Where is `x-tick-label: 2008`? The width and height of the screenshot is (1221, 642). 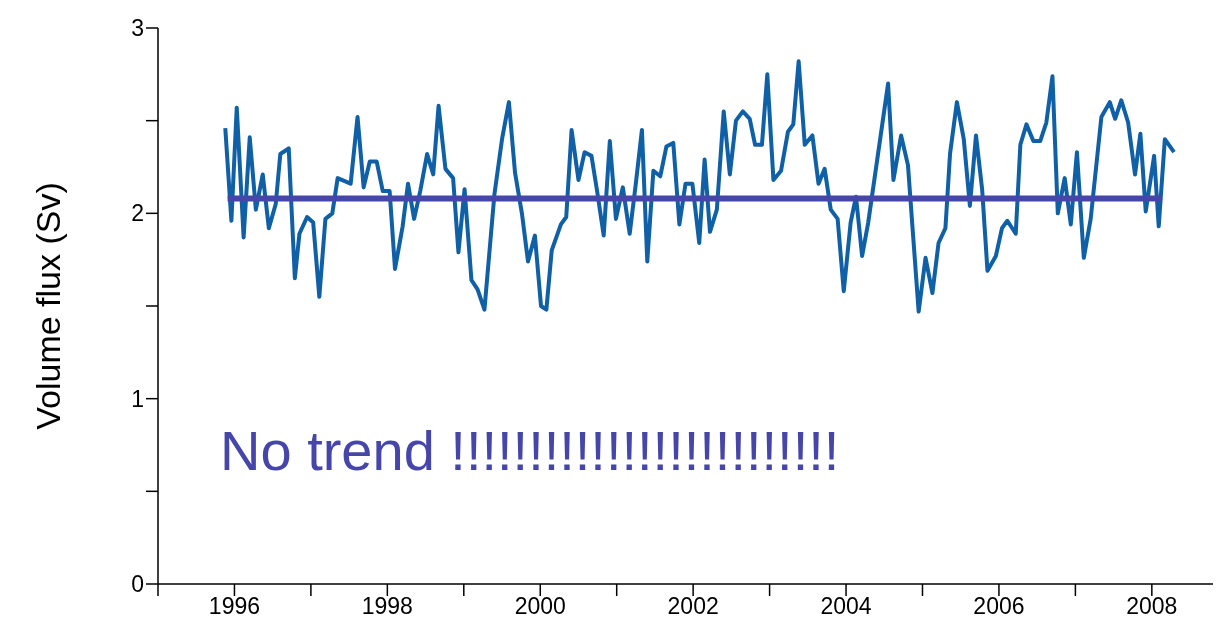
x-tick-label: 2008 is located at coordinates (1152, 606).